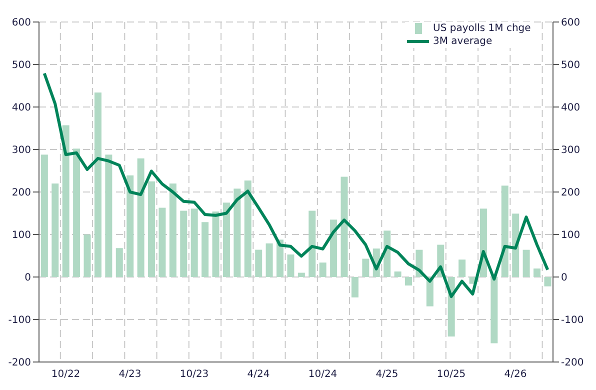 The image size is (596, 390). I want to click on y-tick-label: 300, so click(21, 150).